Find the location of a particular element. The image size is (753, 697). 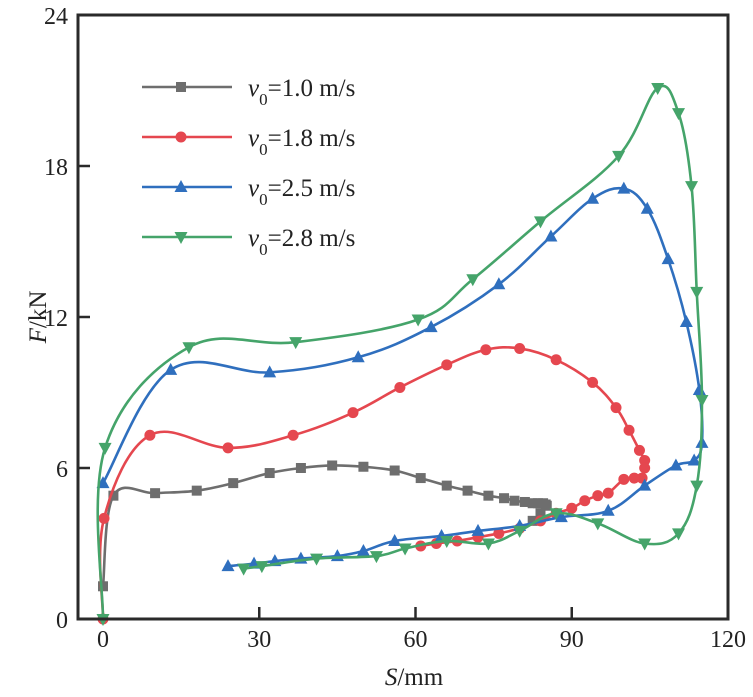

legend-rest: =1.0 m/s is located at coordinates (312, 88).